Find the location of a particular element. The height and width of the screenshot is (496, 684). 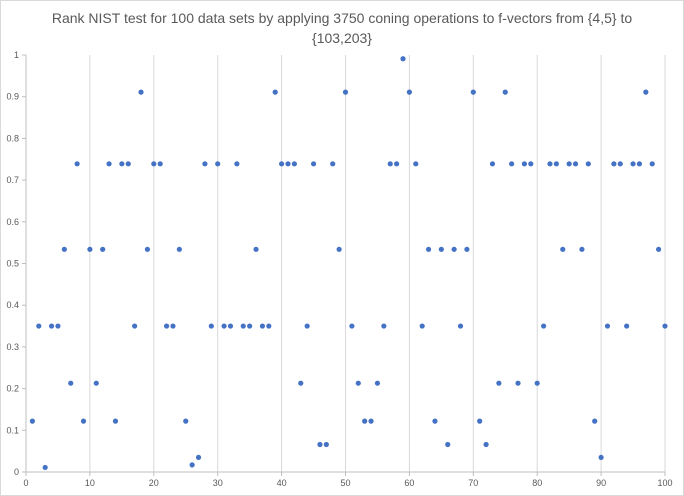

y-tick-label: 0.9 is located at coordinates (12, 97).